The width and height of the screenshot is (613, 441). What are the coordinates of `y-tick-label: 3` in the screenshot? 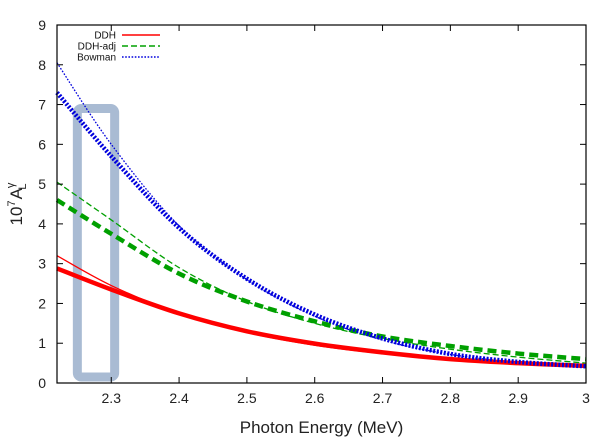 It's located at (42, 264).